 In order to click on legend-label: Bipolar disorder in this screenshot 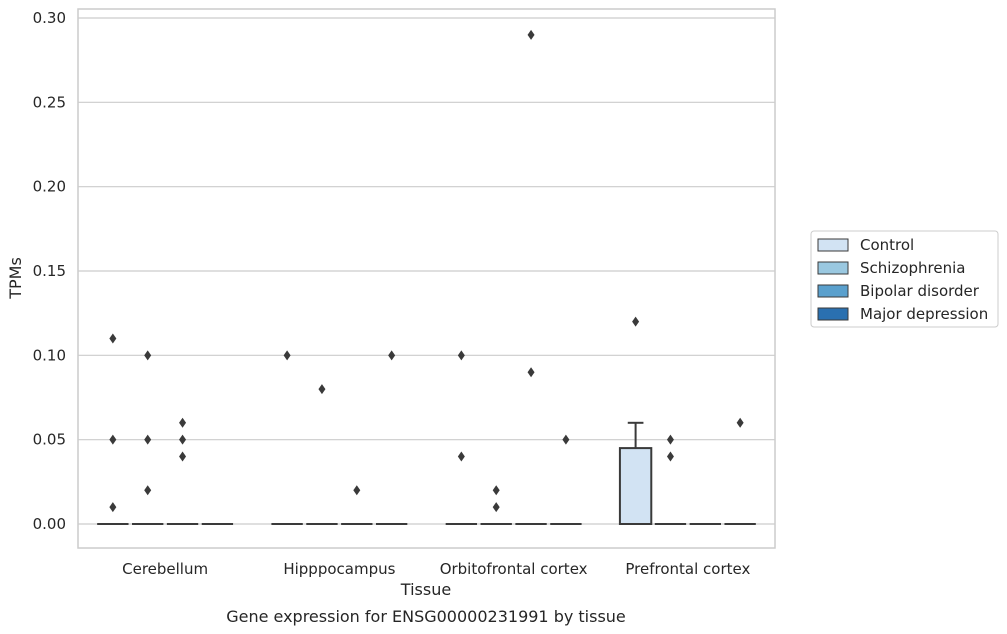, I will do `click(920, 291)`.